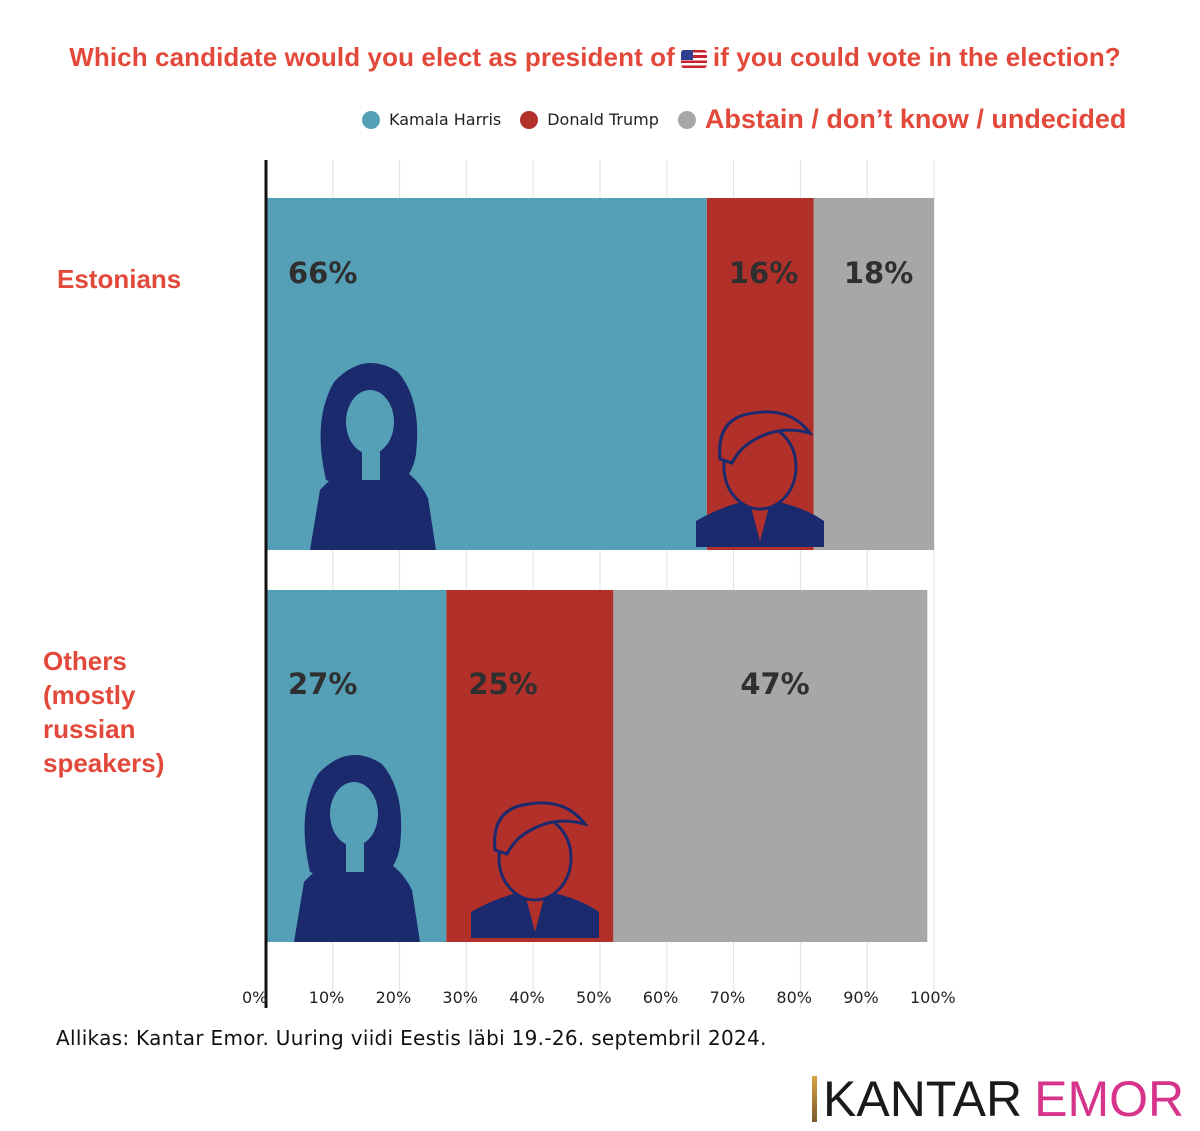  What do you see at coordinates (774, 684) in the screenshot?
I see `data-label: 47%` at bounding box center [774, 684].